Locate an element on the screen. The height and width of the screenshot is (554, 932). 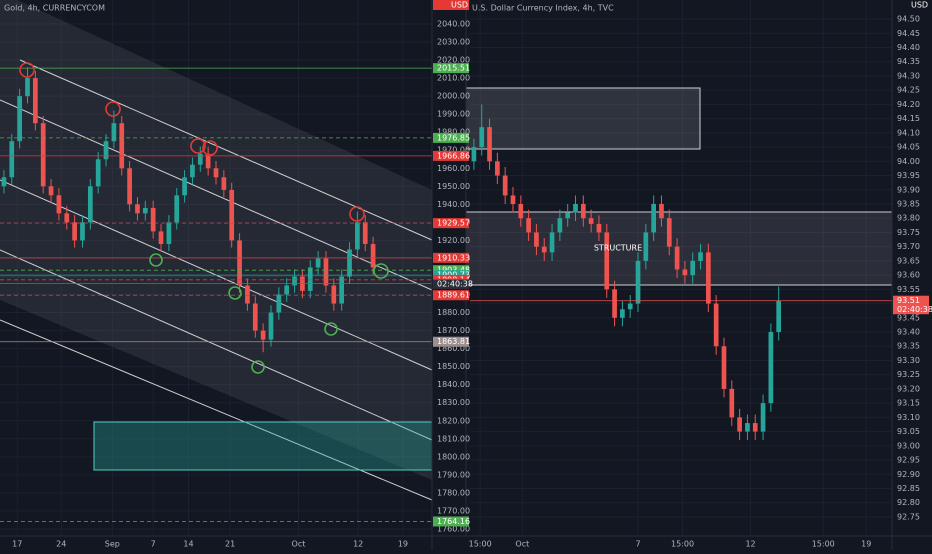
currency-tag is located at coordinates (911, 5).